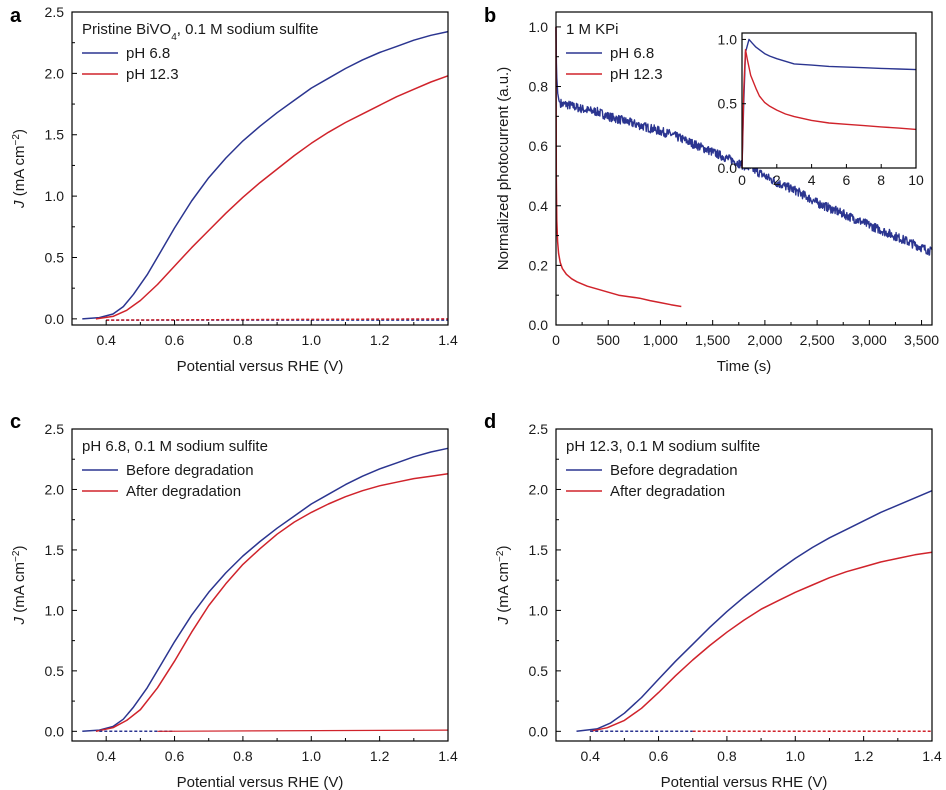  Describe the element at coordinates (539, 265) in the screenshot. I see `y-tick-label: 0.2` at that location.